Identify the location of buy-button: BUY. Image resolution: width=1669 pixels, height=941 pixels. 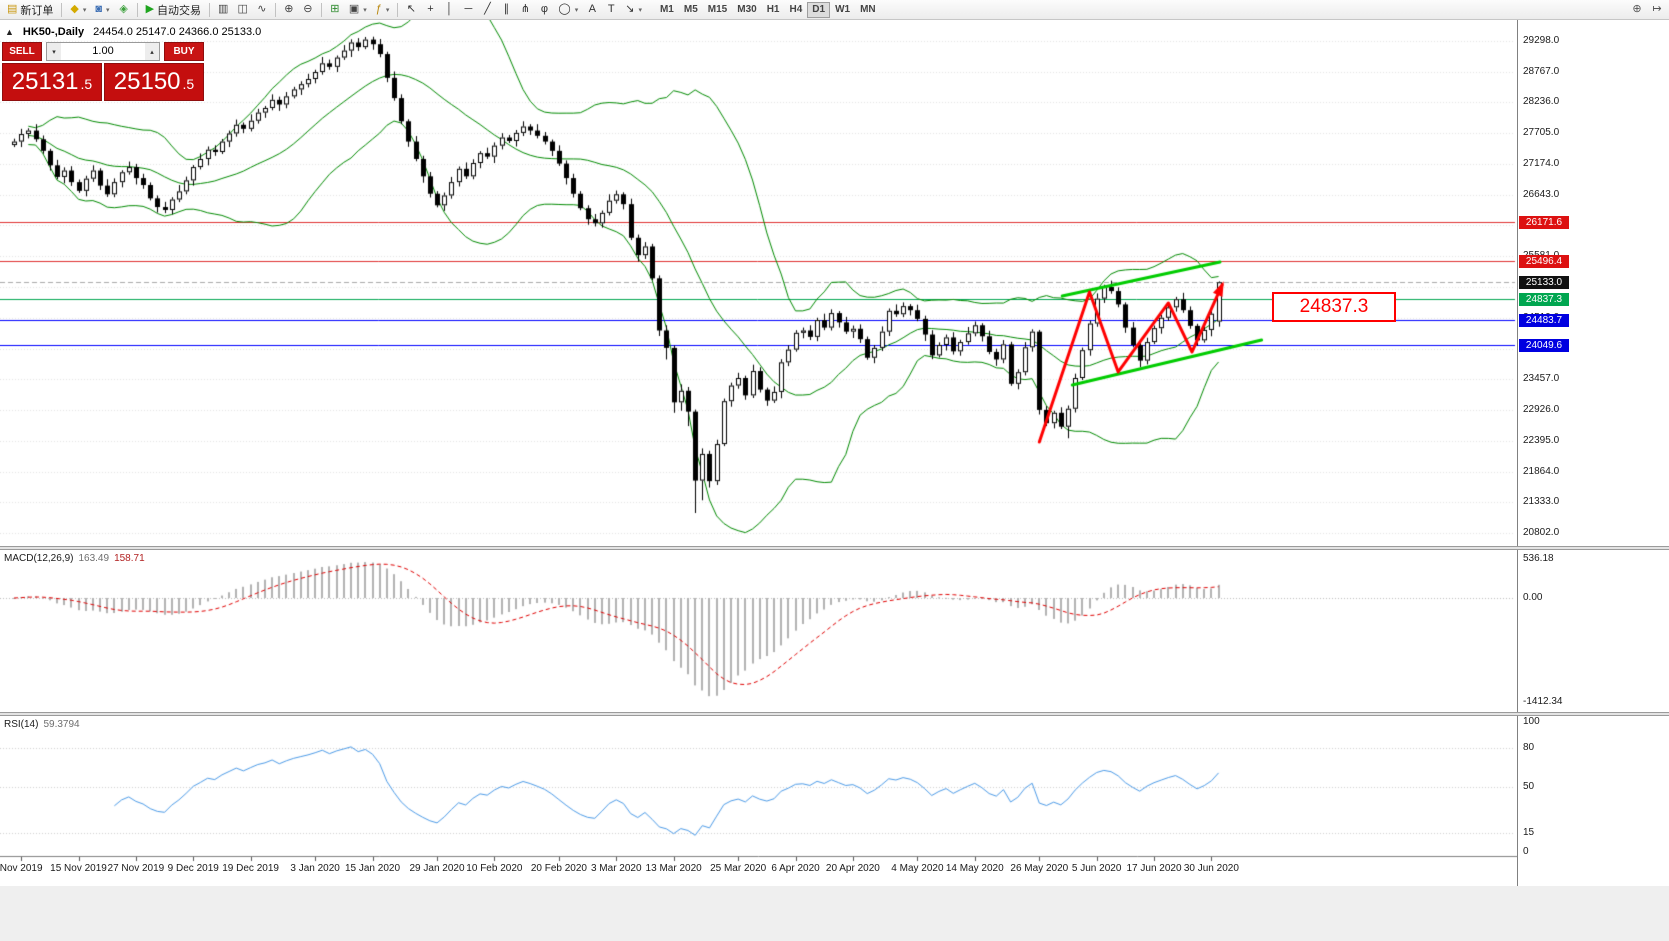
(184, 51).